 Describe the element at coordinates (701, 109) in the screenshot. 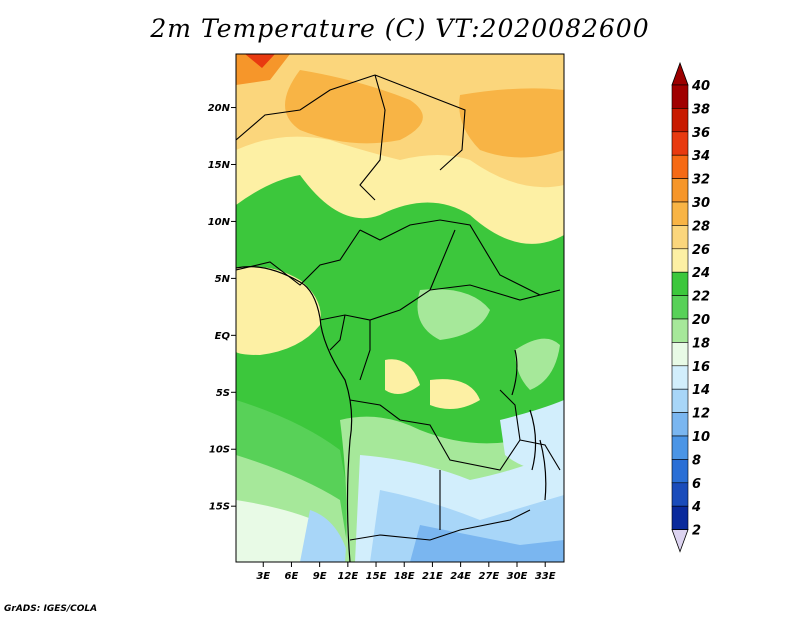

I see `colorbar-label: 38` at that location.